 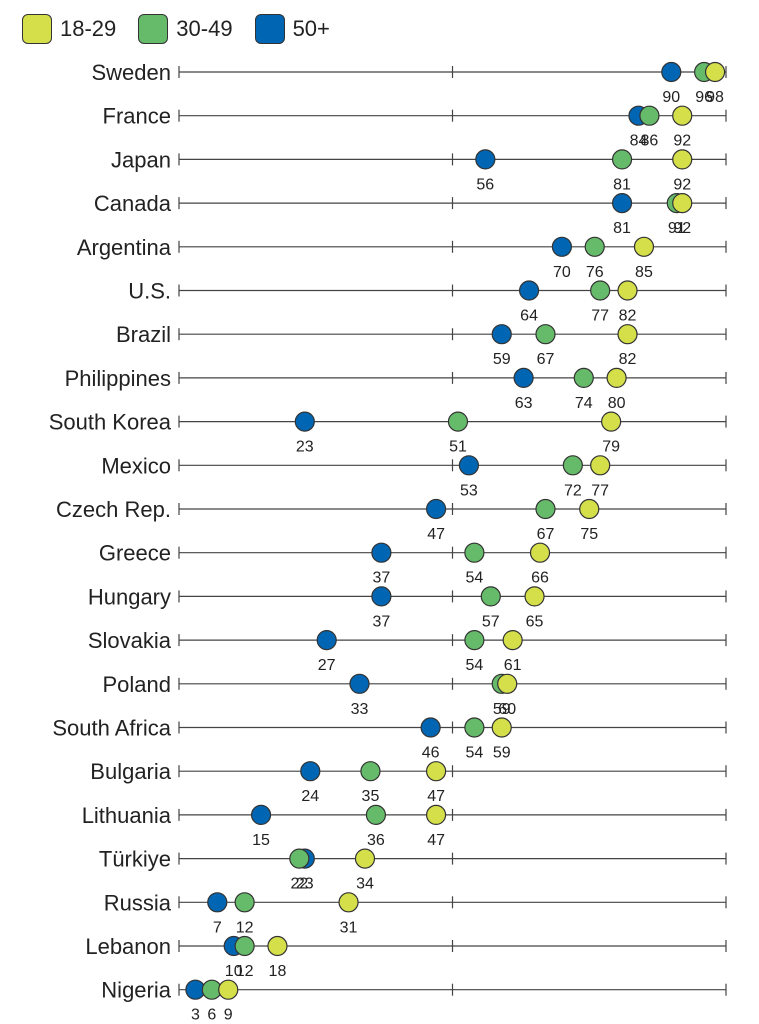 What do you see at coordinates (110, 422) in the screenshot?
I see `country-label: South Korea` at bounding box center [110, 422].